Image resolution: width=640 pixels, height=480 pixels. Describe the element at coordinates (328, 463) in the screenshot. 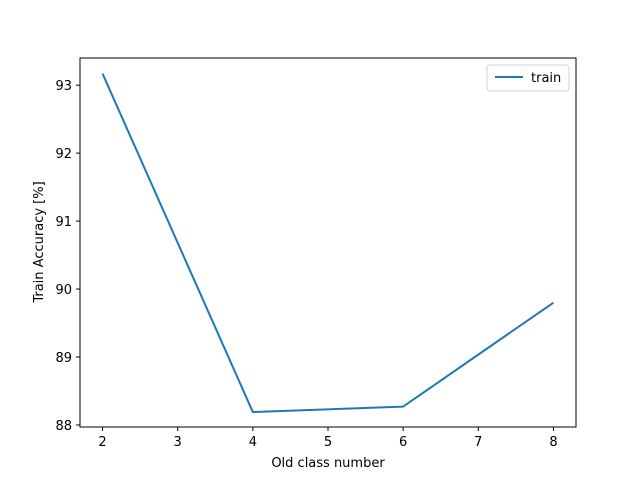

I see `x-axis-label: Old class number` at that location.